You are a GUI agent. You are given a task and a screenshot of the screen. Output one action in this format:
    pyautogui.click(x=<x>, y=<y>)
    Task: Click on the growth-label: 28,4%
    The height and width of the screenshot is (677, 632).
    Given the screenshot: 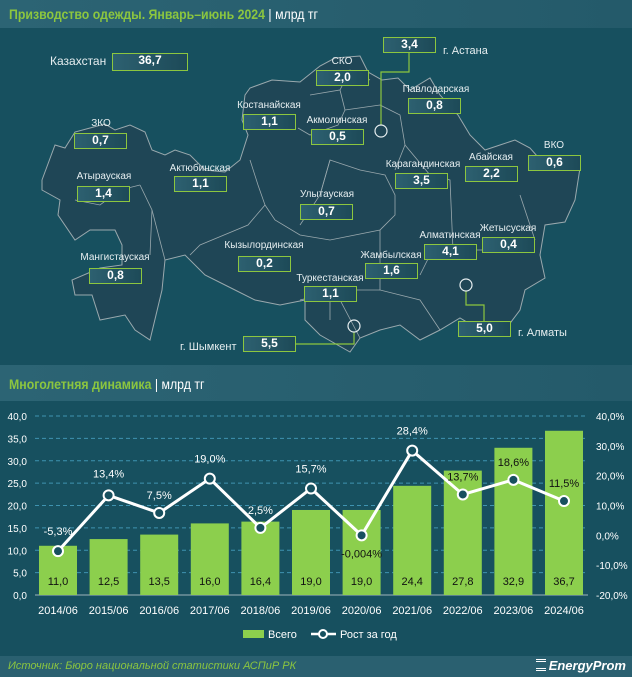 What is the action you would take?
    pyautogui.click(x=412, y=432)
    